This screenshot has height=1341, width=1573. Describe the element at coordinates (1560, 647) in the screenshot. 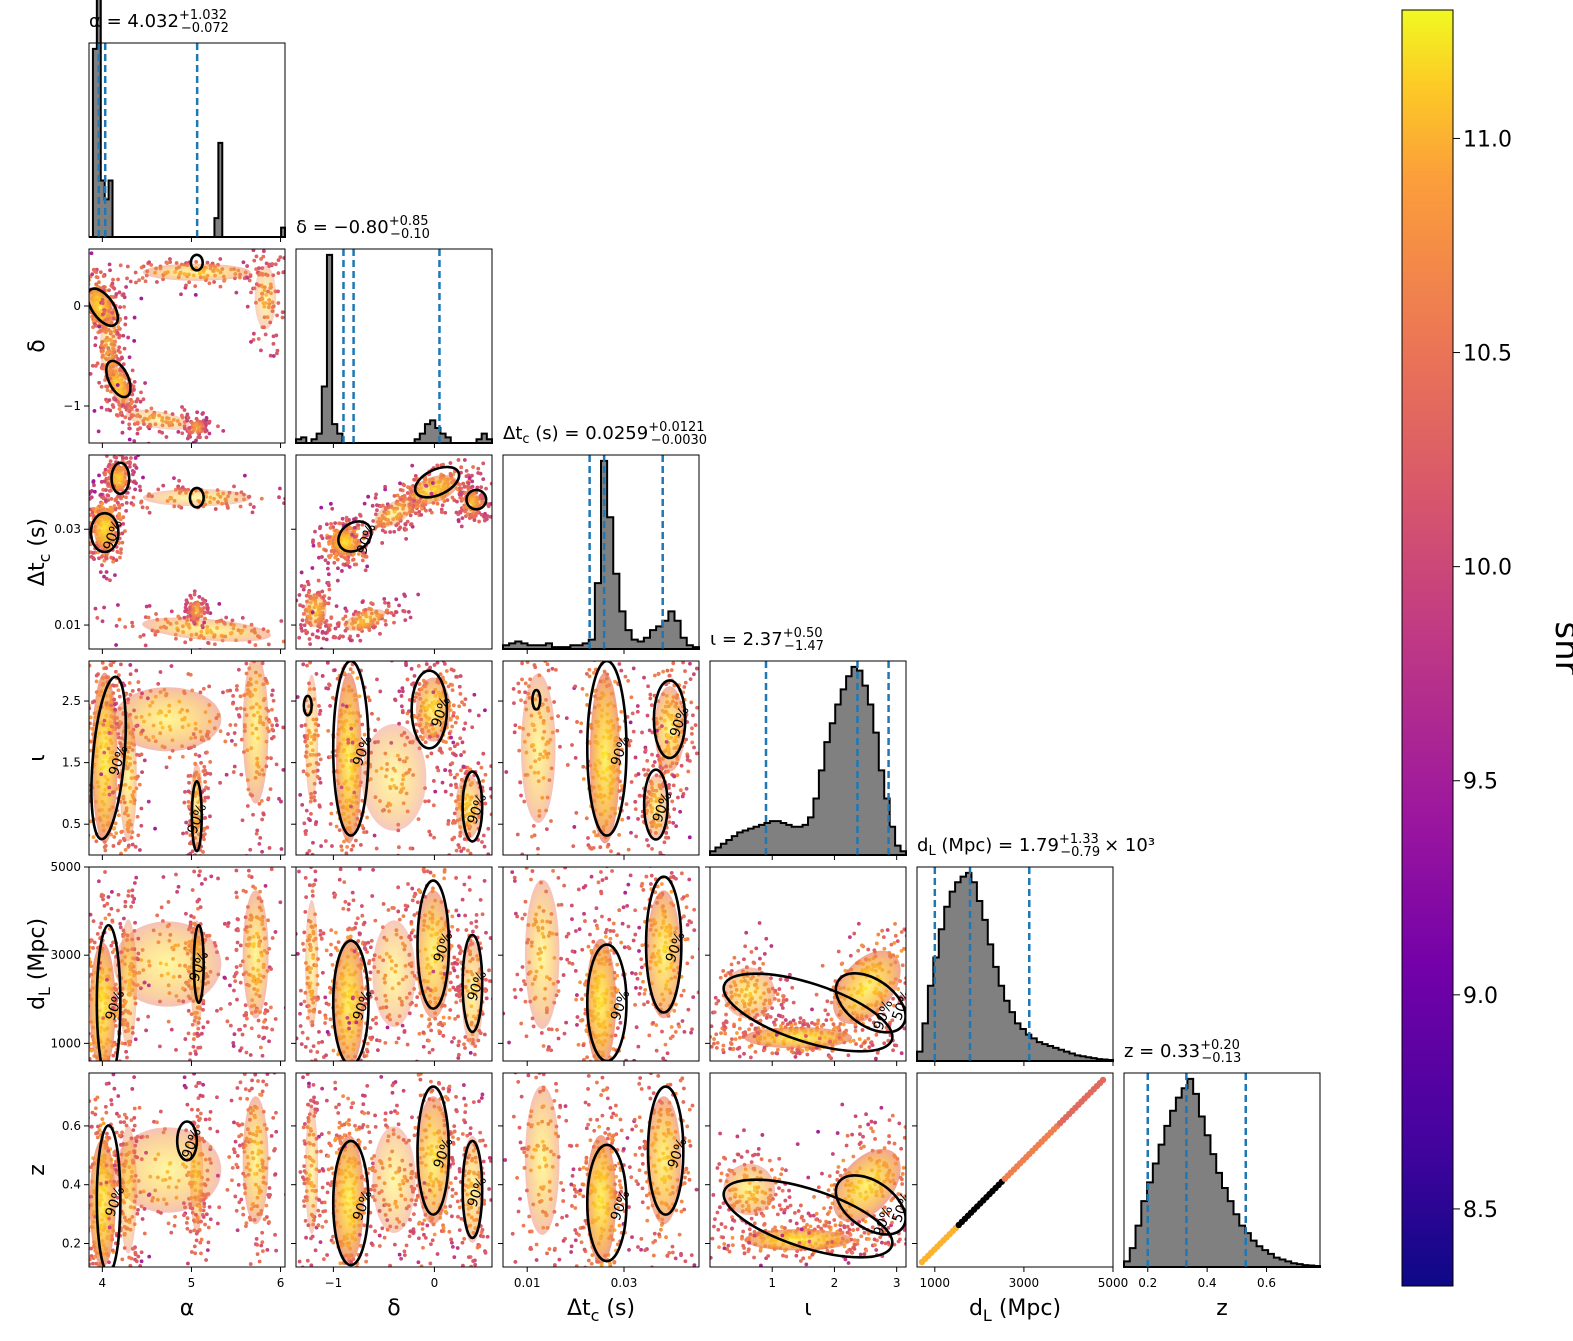

I see `colorbar-label: snr` at that location.